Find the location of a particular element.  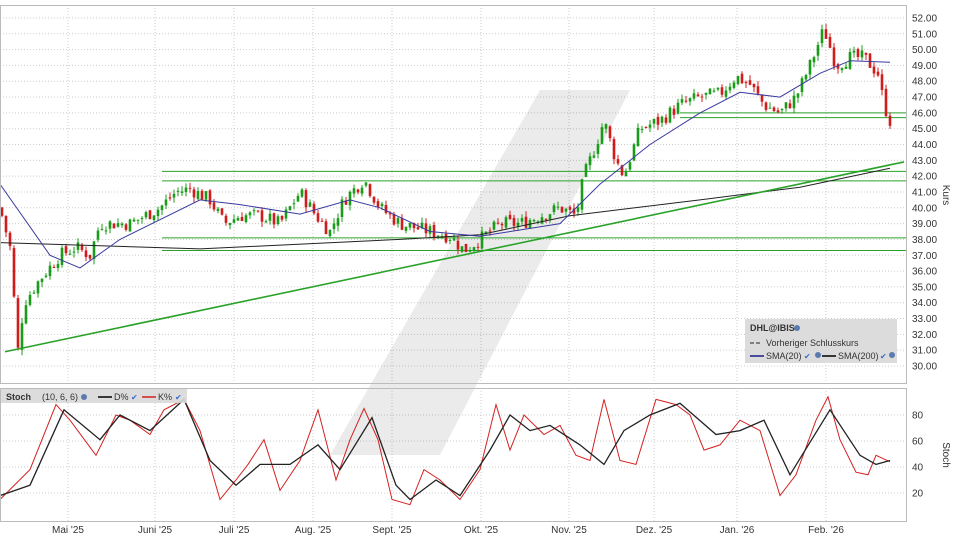

month-label: Juni '25 is located at coordinates (155, 530).